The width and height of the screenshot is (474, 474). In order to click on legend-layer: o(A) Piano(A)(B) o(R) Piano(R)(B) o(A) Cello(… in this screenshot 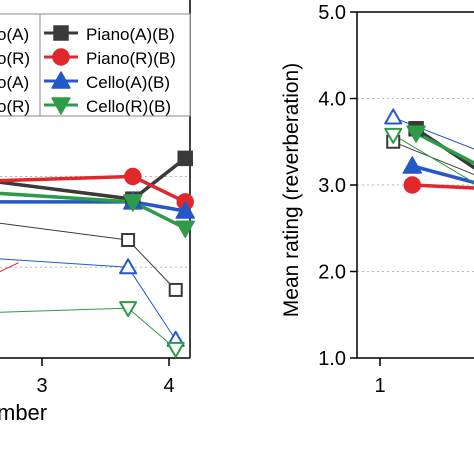, I will do `click(95, 65)`.